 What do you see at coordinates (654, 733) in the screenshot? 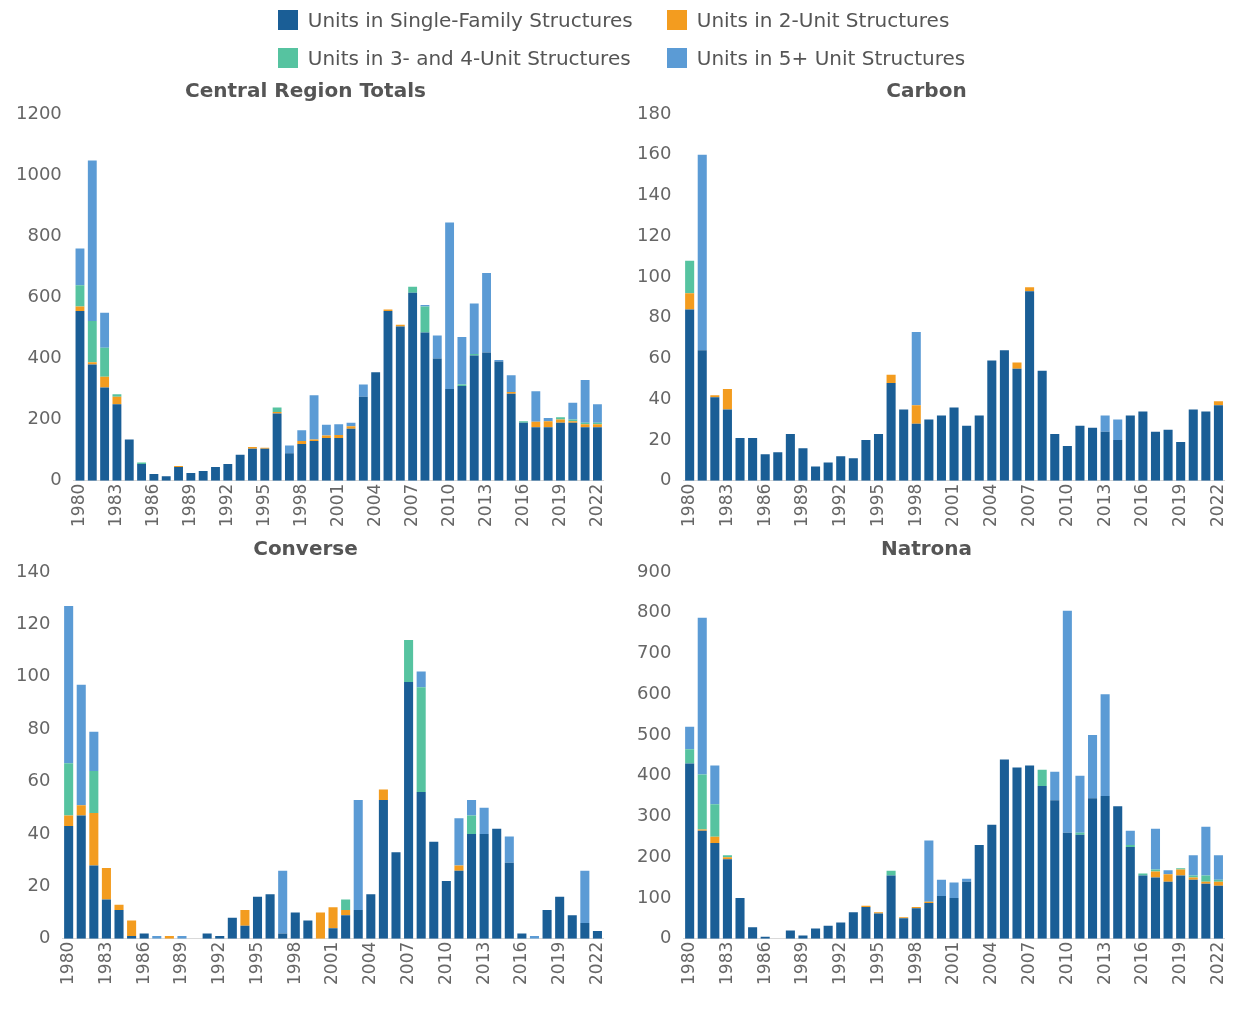
I see `y-tick-label: 500` at bounding box center [654, 733].